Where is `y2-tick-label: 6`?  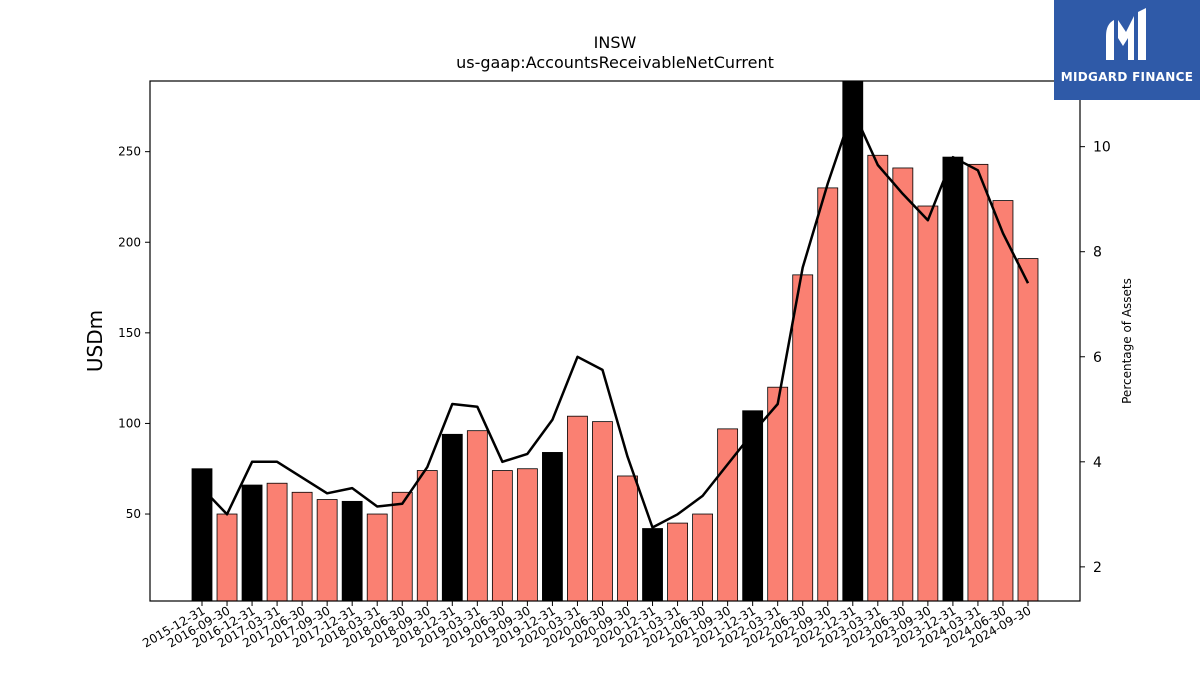
y2-tick-label: 6 is located at coordinates (1097, 358).